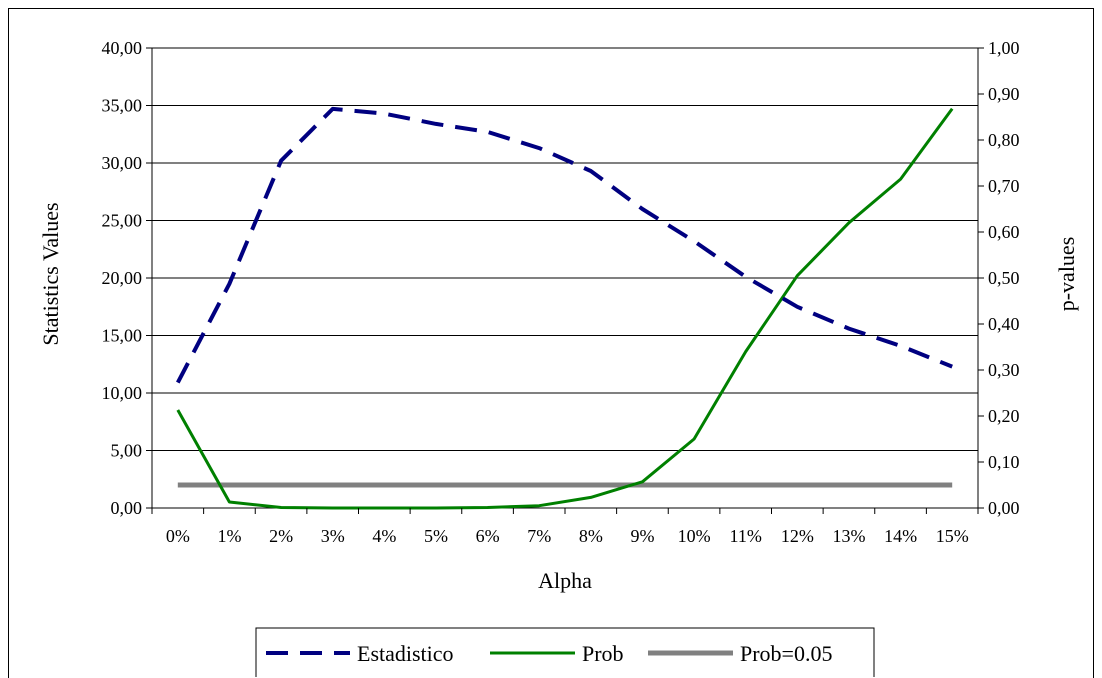 Image resolution: width=1102 pixels, height=678 pixels. What do you see at coordinates (1004, 324) in the screenshot?
I see `right-tick-label: 0,40` at bounding box center [1004, 324].